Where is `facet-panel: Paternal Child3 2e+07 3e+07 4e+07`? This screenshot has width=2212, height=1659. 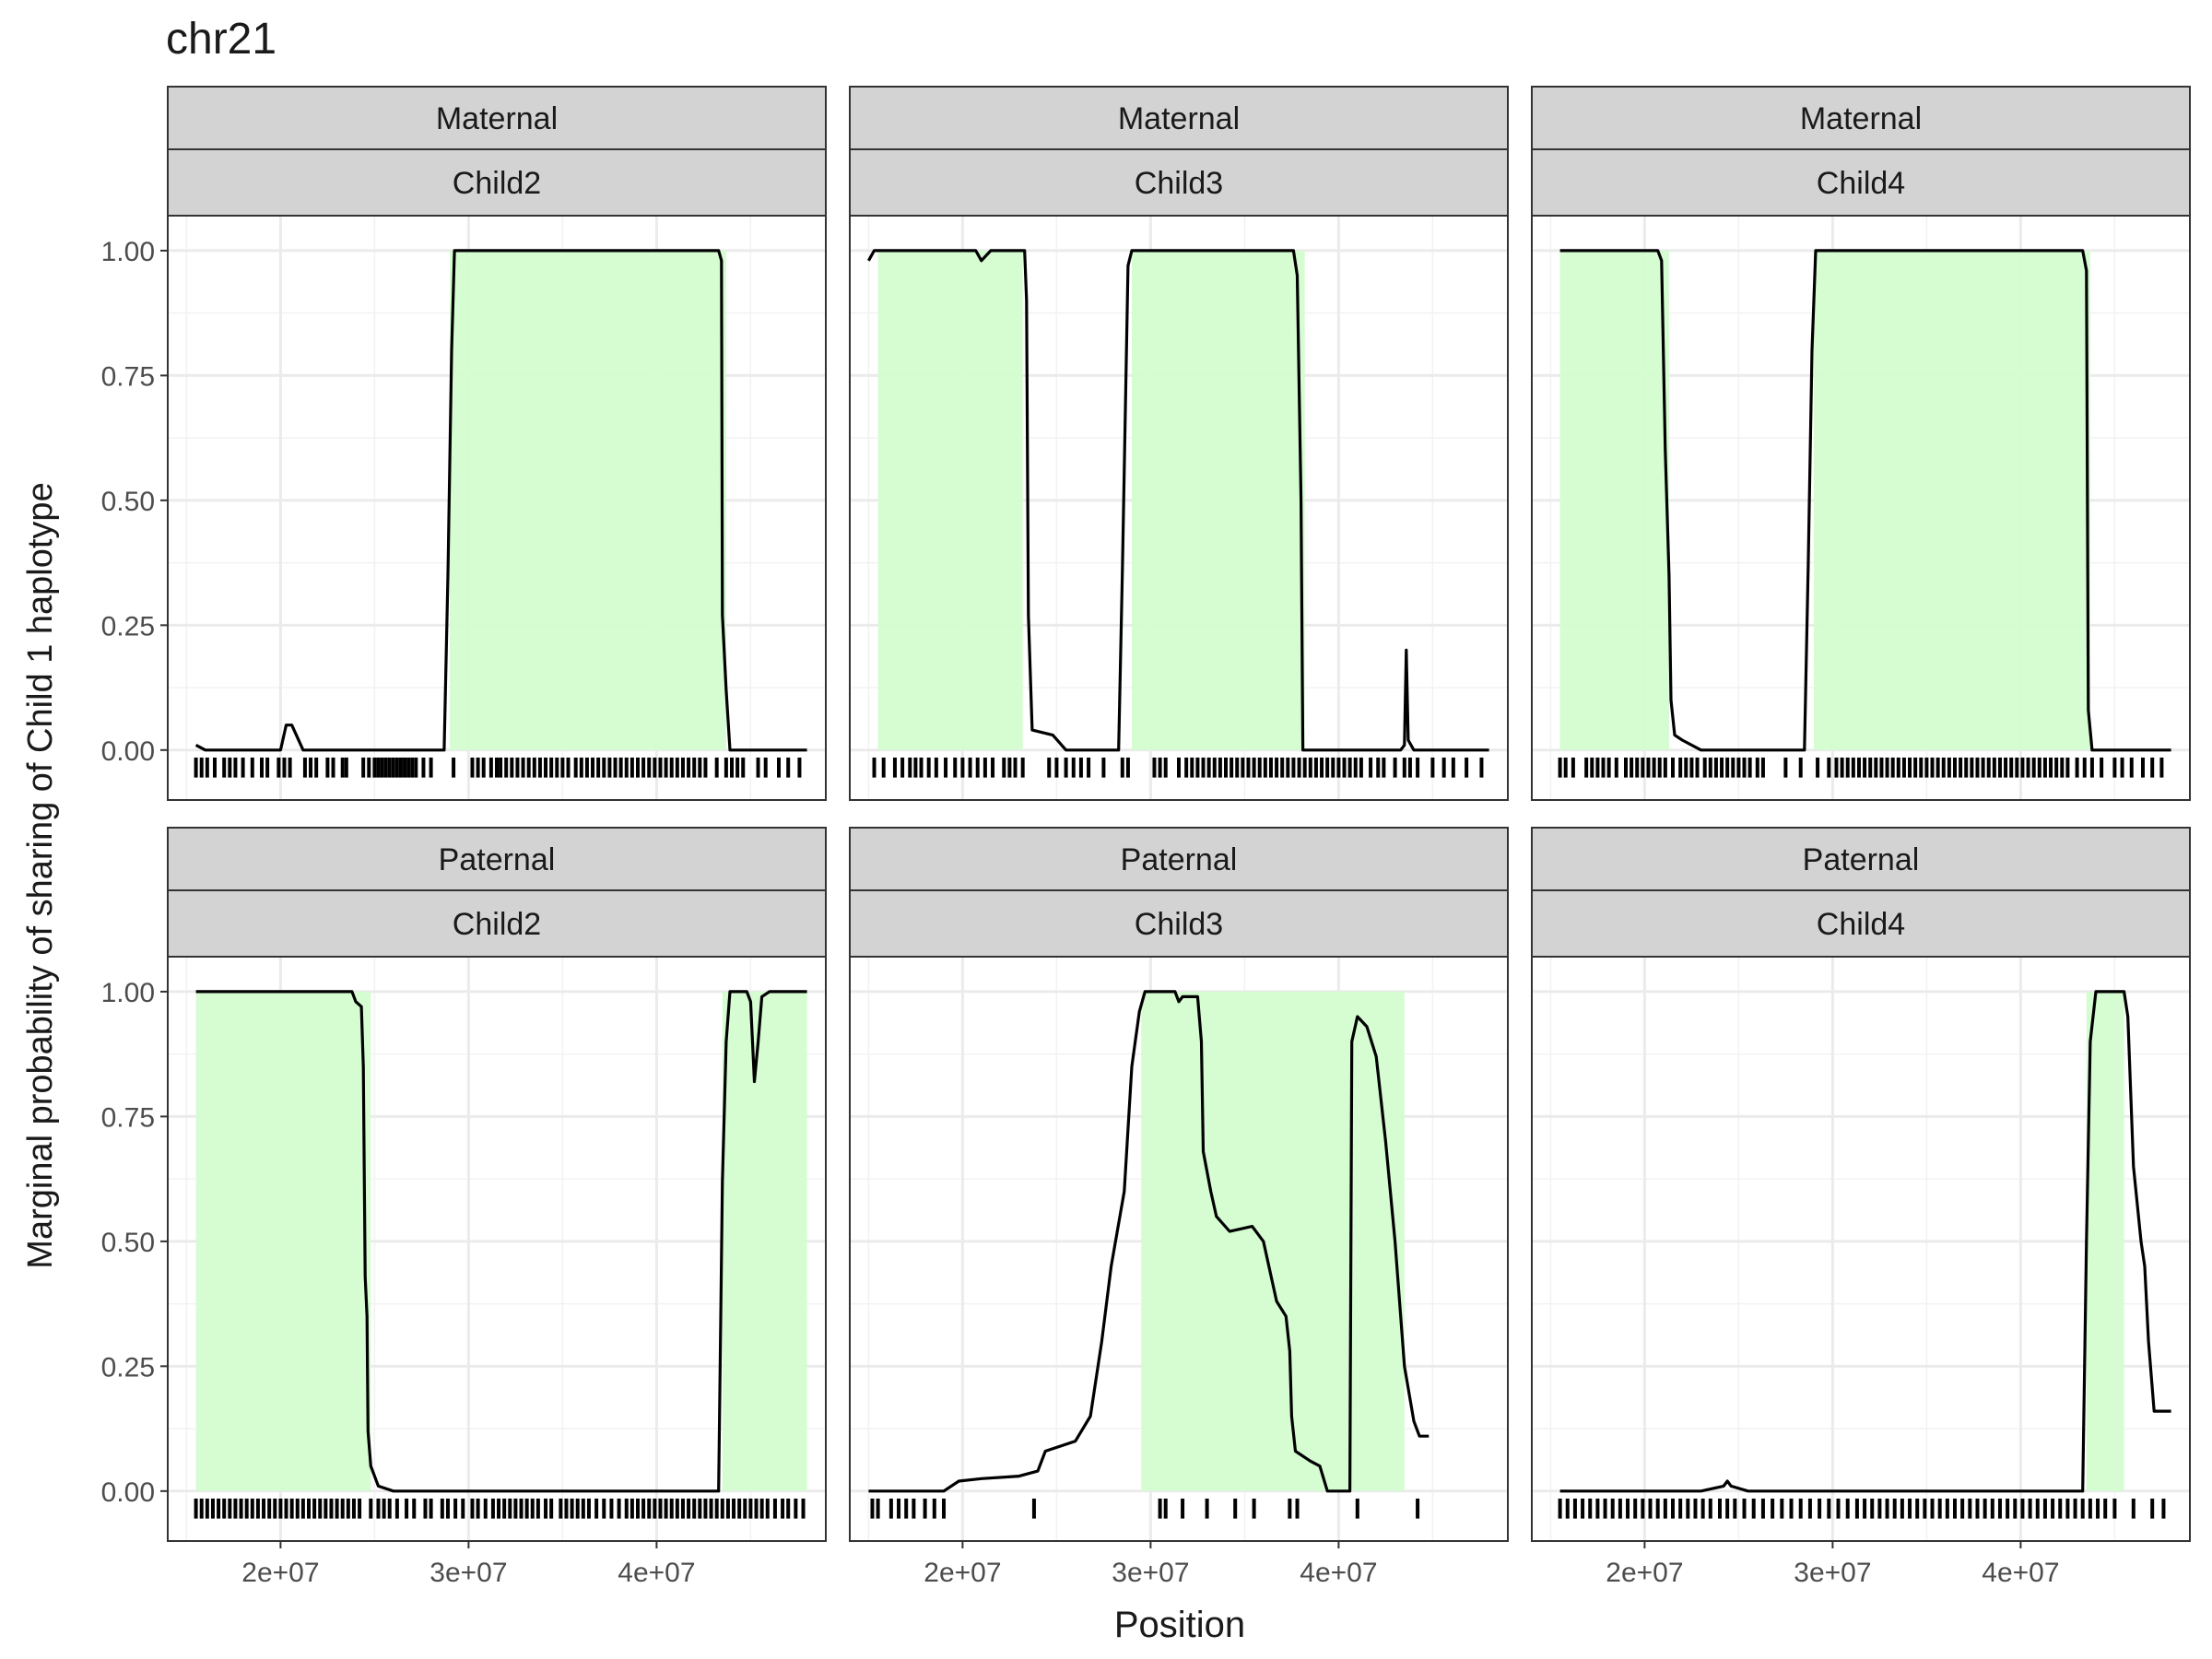
facet-panel: Paternal Child3 2e+07 3e+07 4e+07 is located at coordinates (1179, 1207).